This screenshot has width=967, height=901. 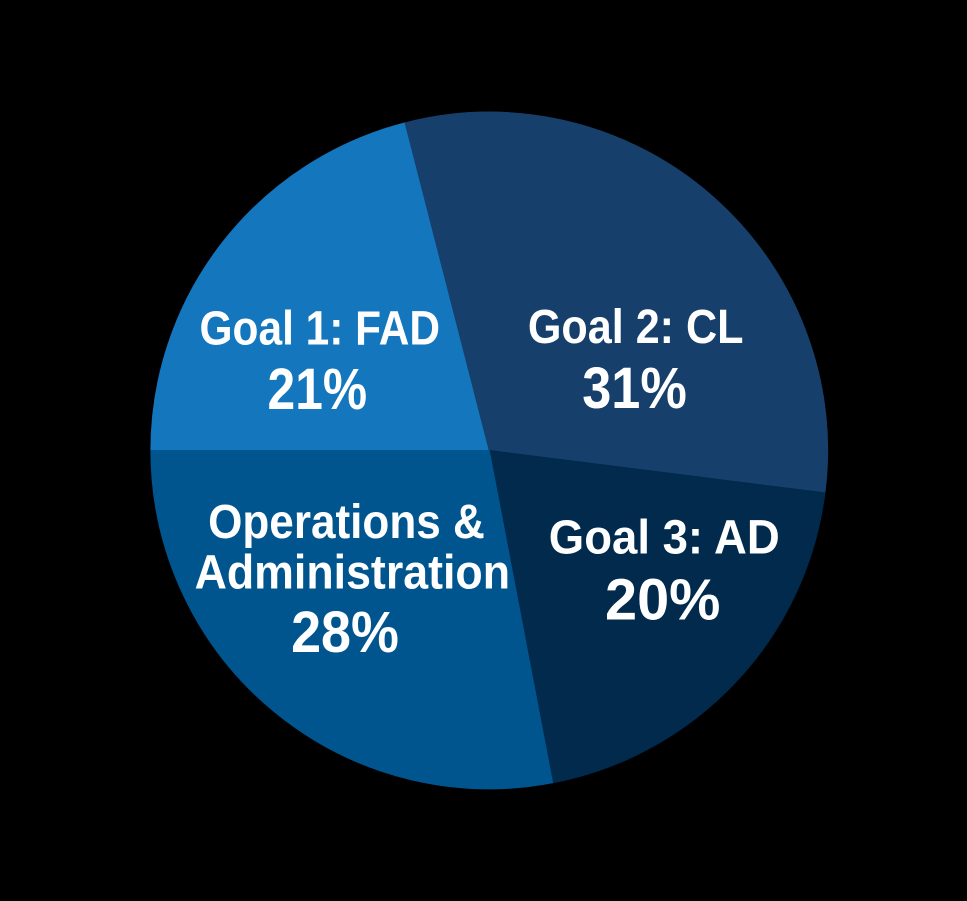 What do you see at coordinates (318, 389) in the screenshot?
I see `svg-text: 21%` at bounding box center [318, 389].